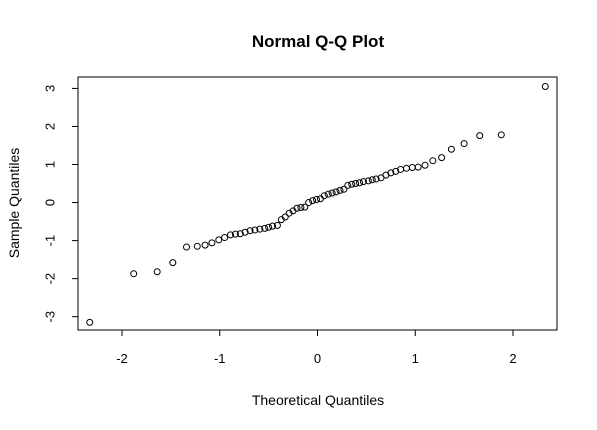 The image size is (597, 430). Describe the element at coordinates (122, 358) in the screenshot. I see `x-tick-label: -2` at that location.